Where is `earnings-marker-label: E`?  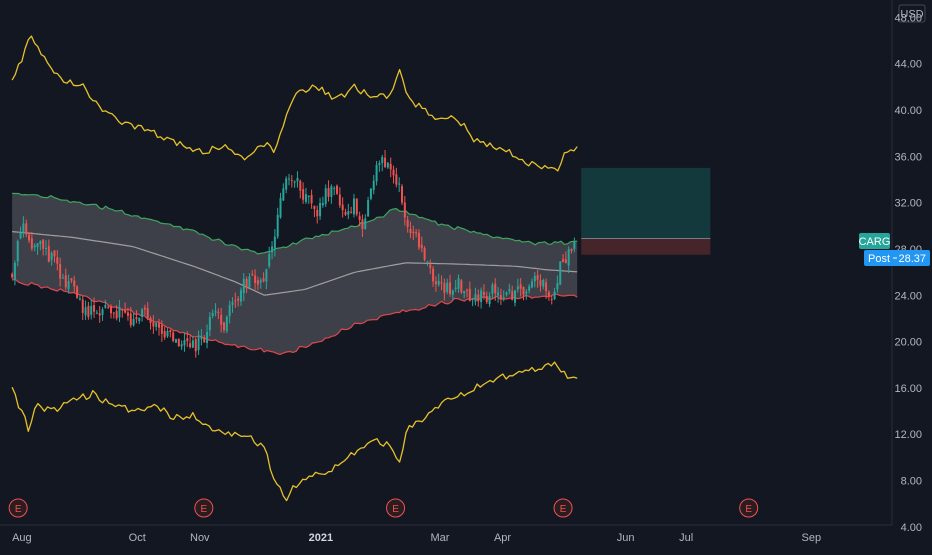 earnings-marker-label: E is located at coordinates (395, 509).